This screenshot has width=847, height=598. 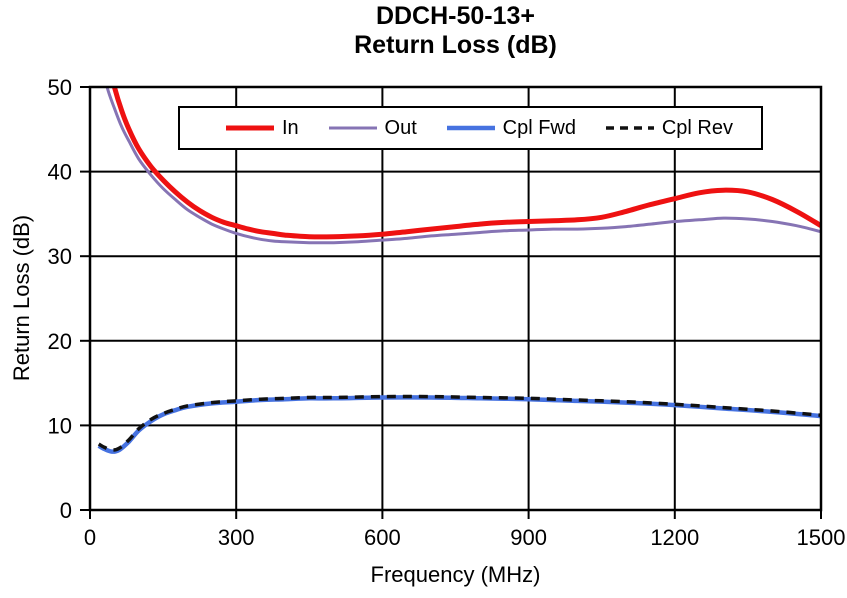 What do you see at coordinates (455, 16) in the screenshot?
I see `chart-title: DDCH-50-13+` at bounding box center [455, 16].